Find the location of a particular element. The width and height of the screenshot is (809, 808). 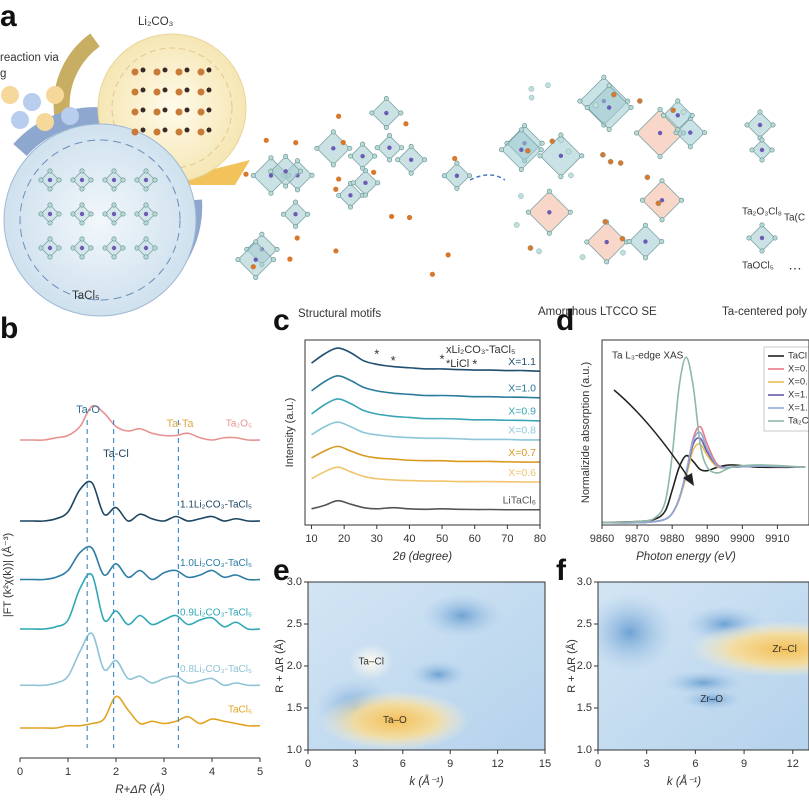

caption: Ta₂O₃Cl₈ is located at coordinates (762, 212).